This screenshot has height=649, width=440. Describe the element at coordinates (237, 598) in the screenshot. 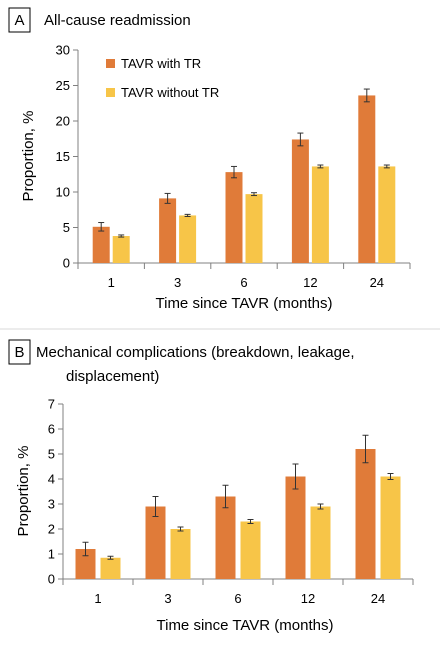

I see `panel-b-x-tick-label: 6` at that location.